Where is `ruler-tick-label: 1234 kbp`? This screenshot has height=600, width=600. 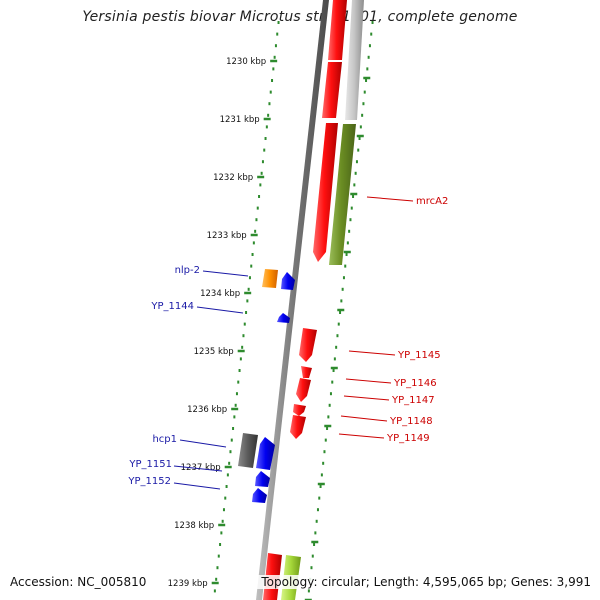 ruler-tick-label: 1234 kbp is located at coordinates (220, 294).